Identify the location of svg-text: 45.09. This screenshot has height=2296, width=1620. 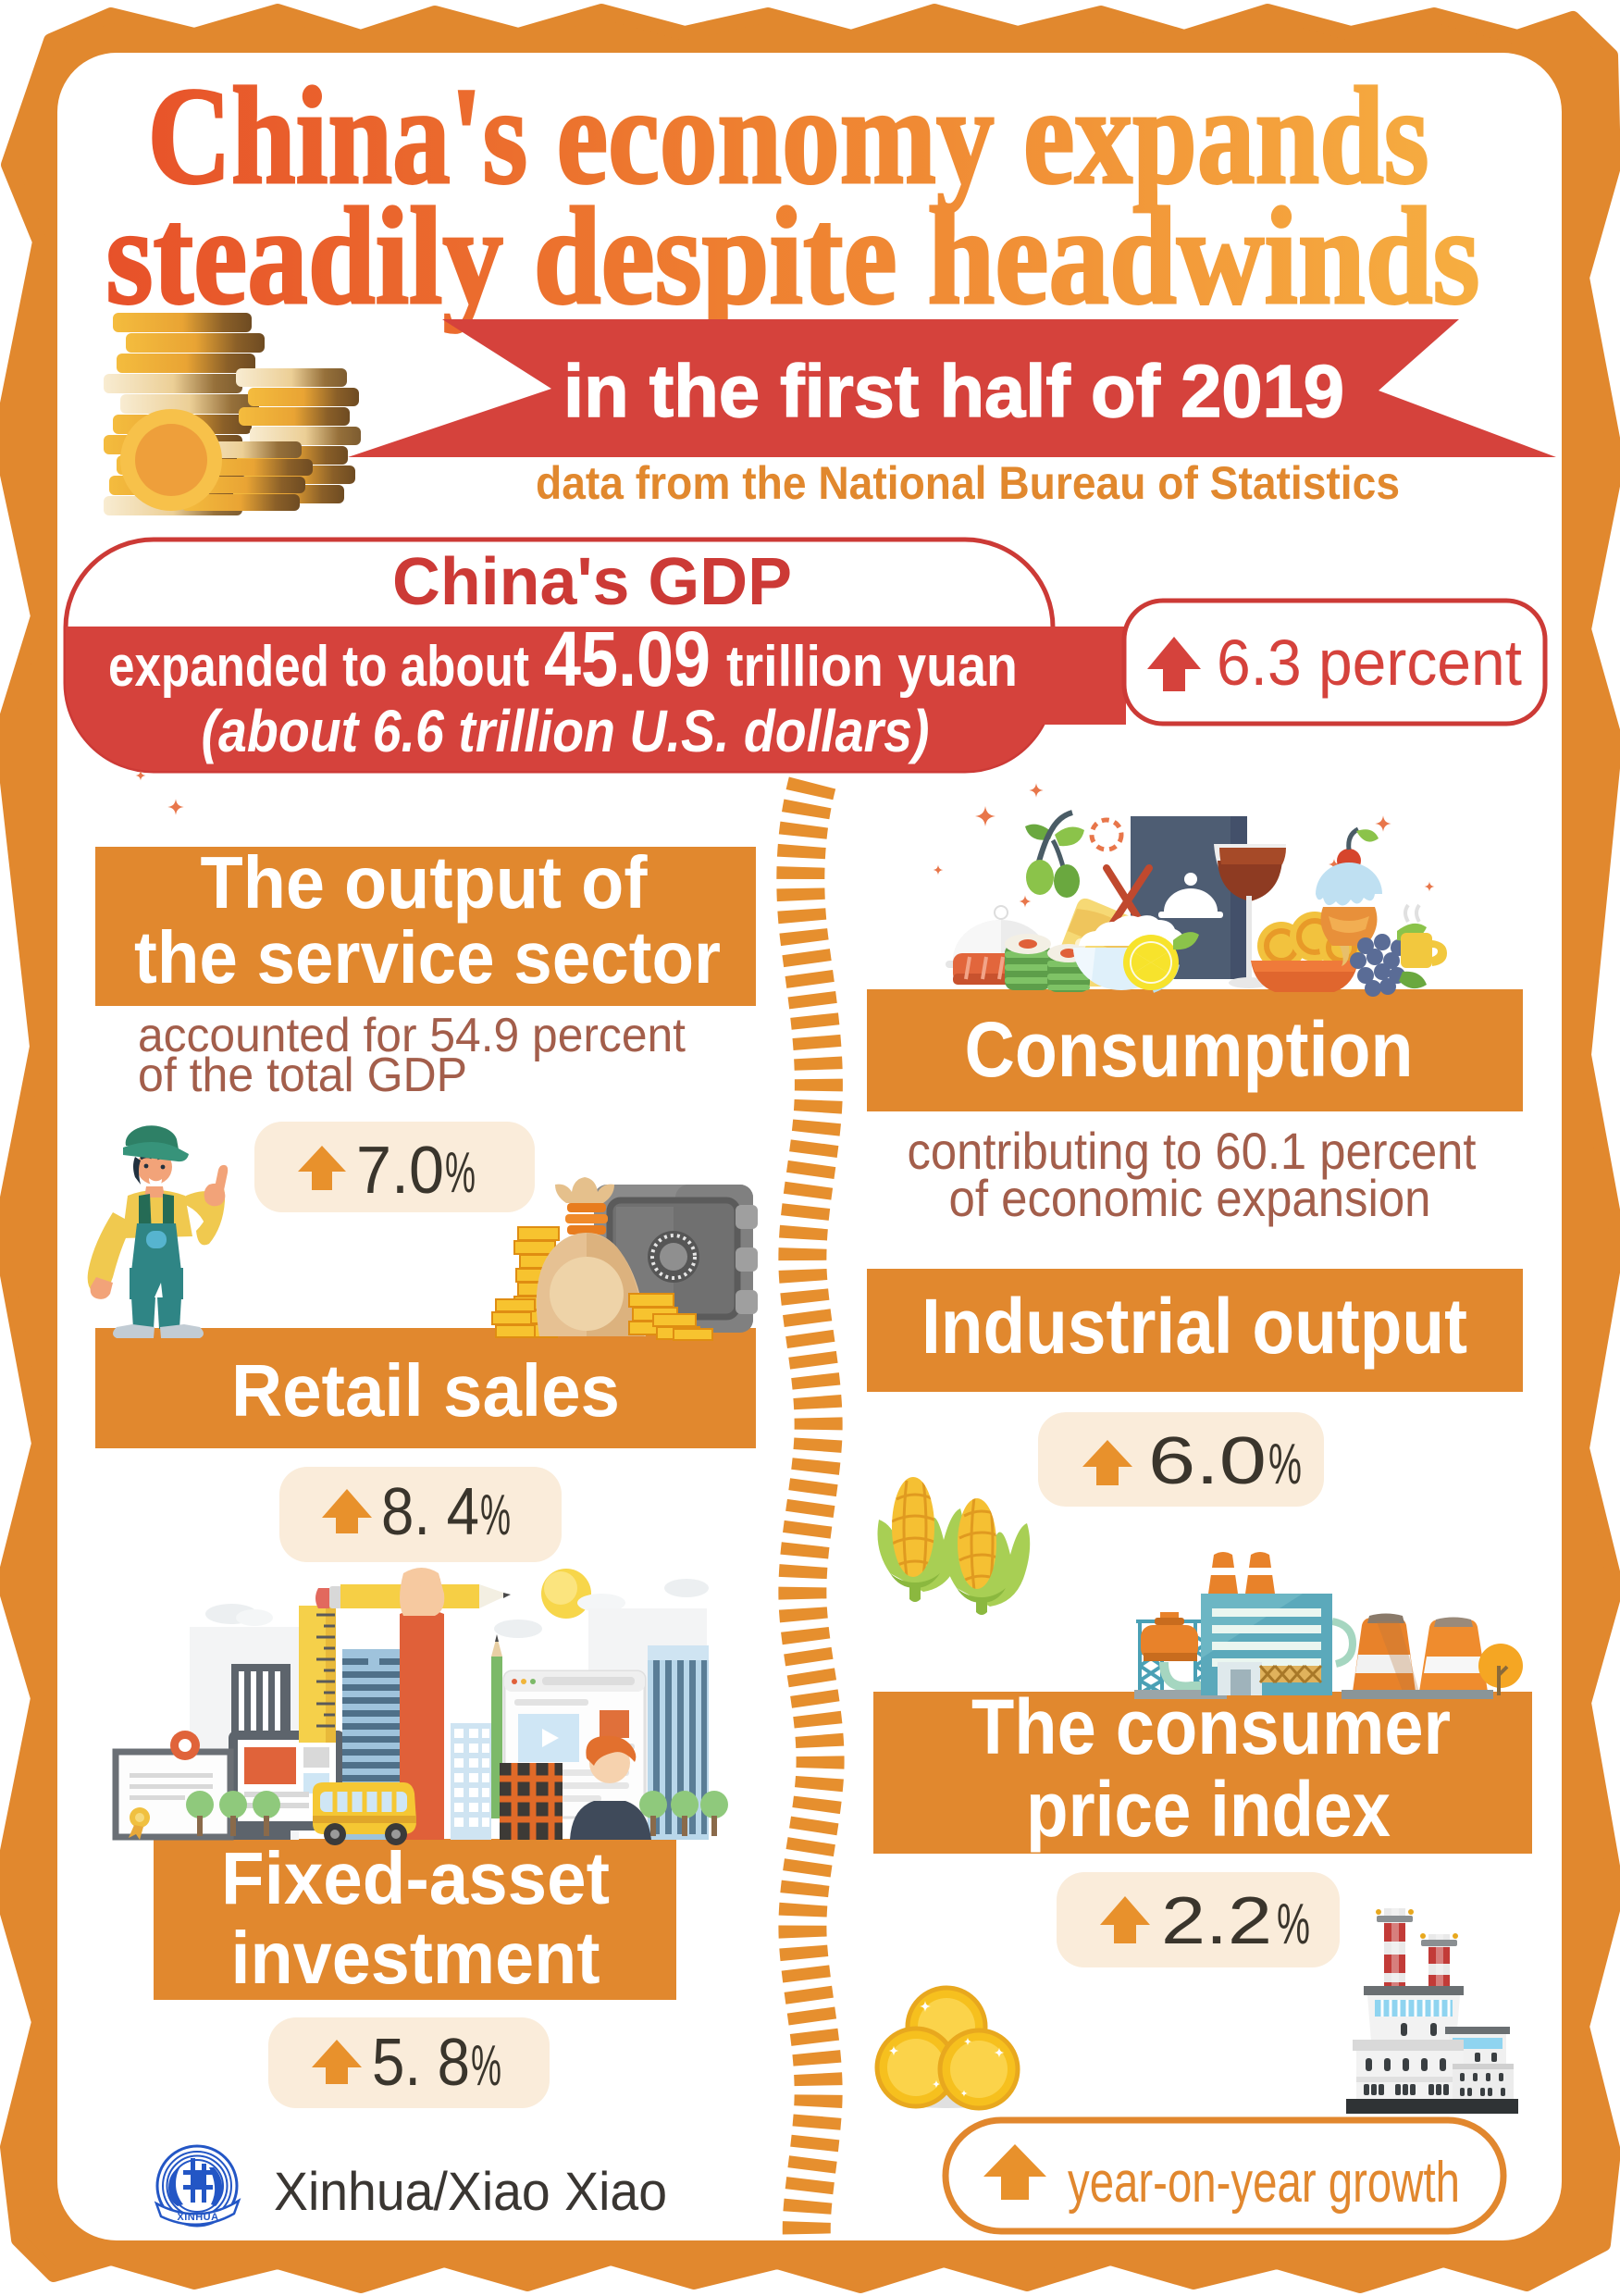
(627, 659).